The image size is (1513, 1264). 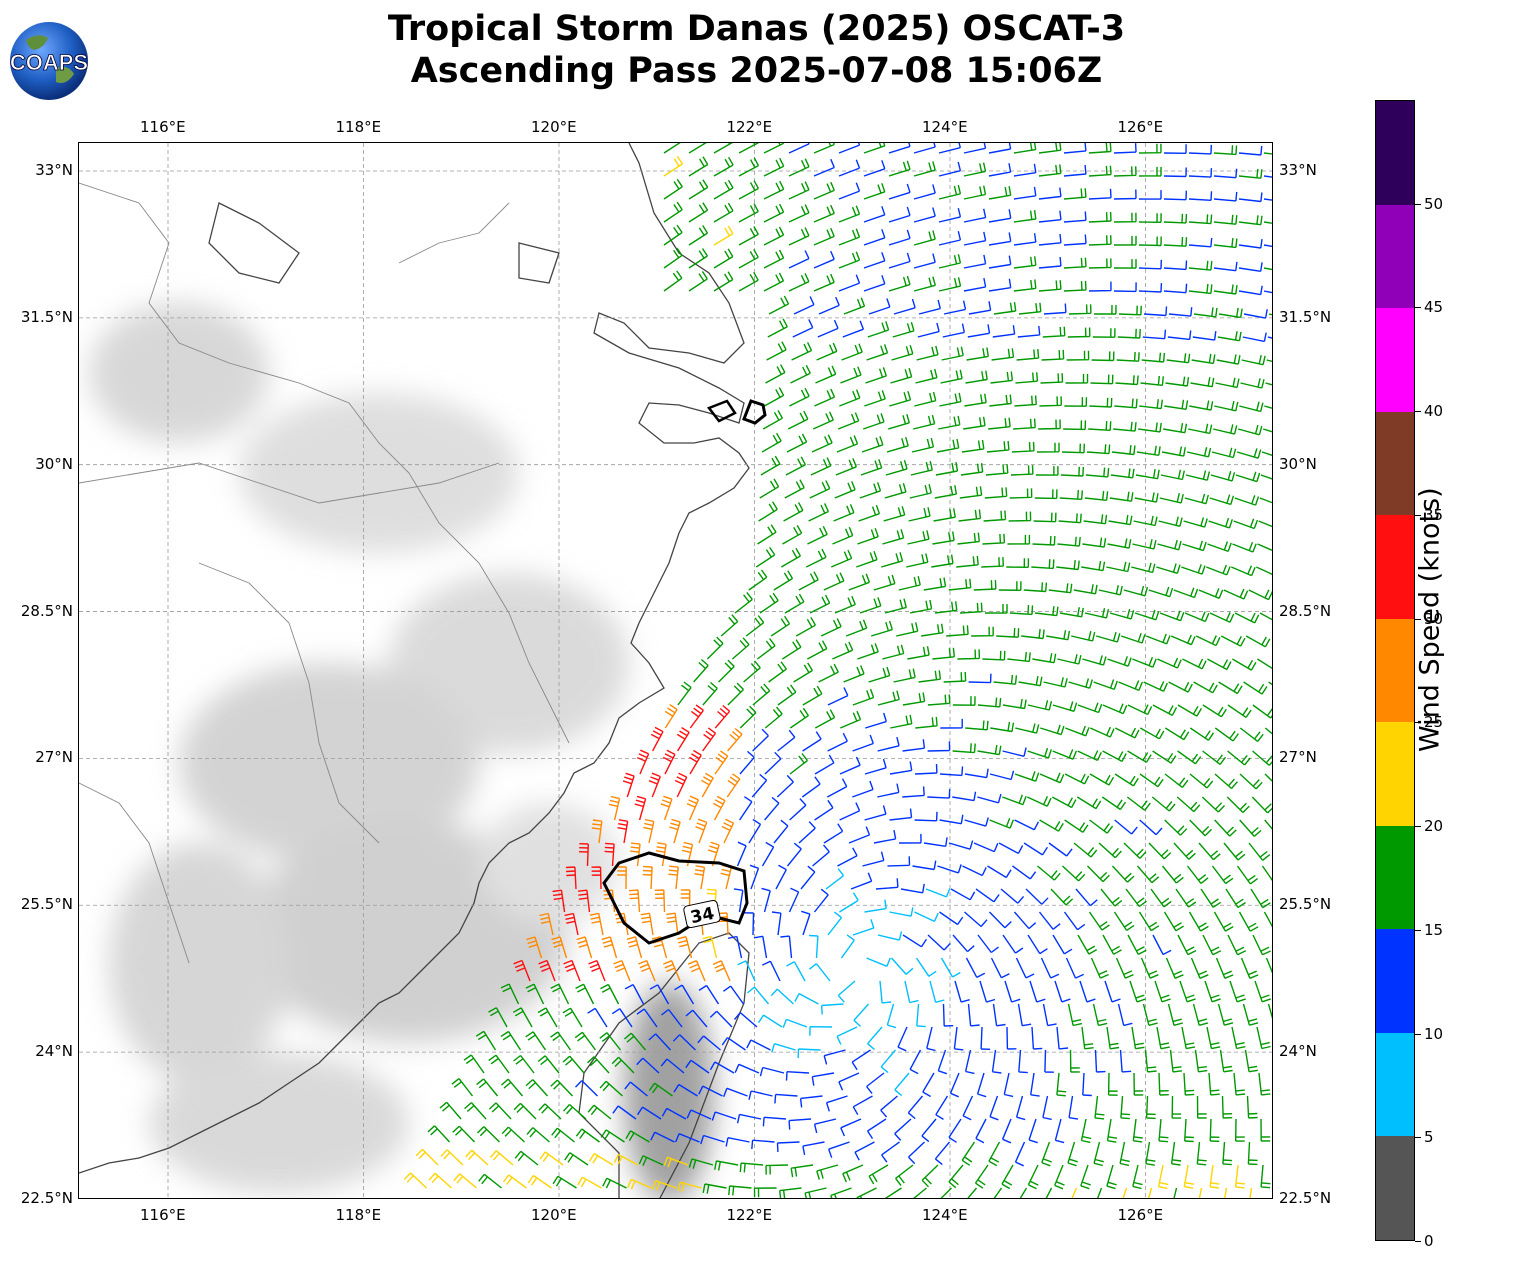 I want to click on lat-tick-label-left: 33°N, so click(x=54, y=170).